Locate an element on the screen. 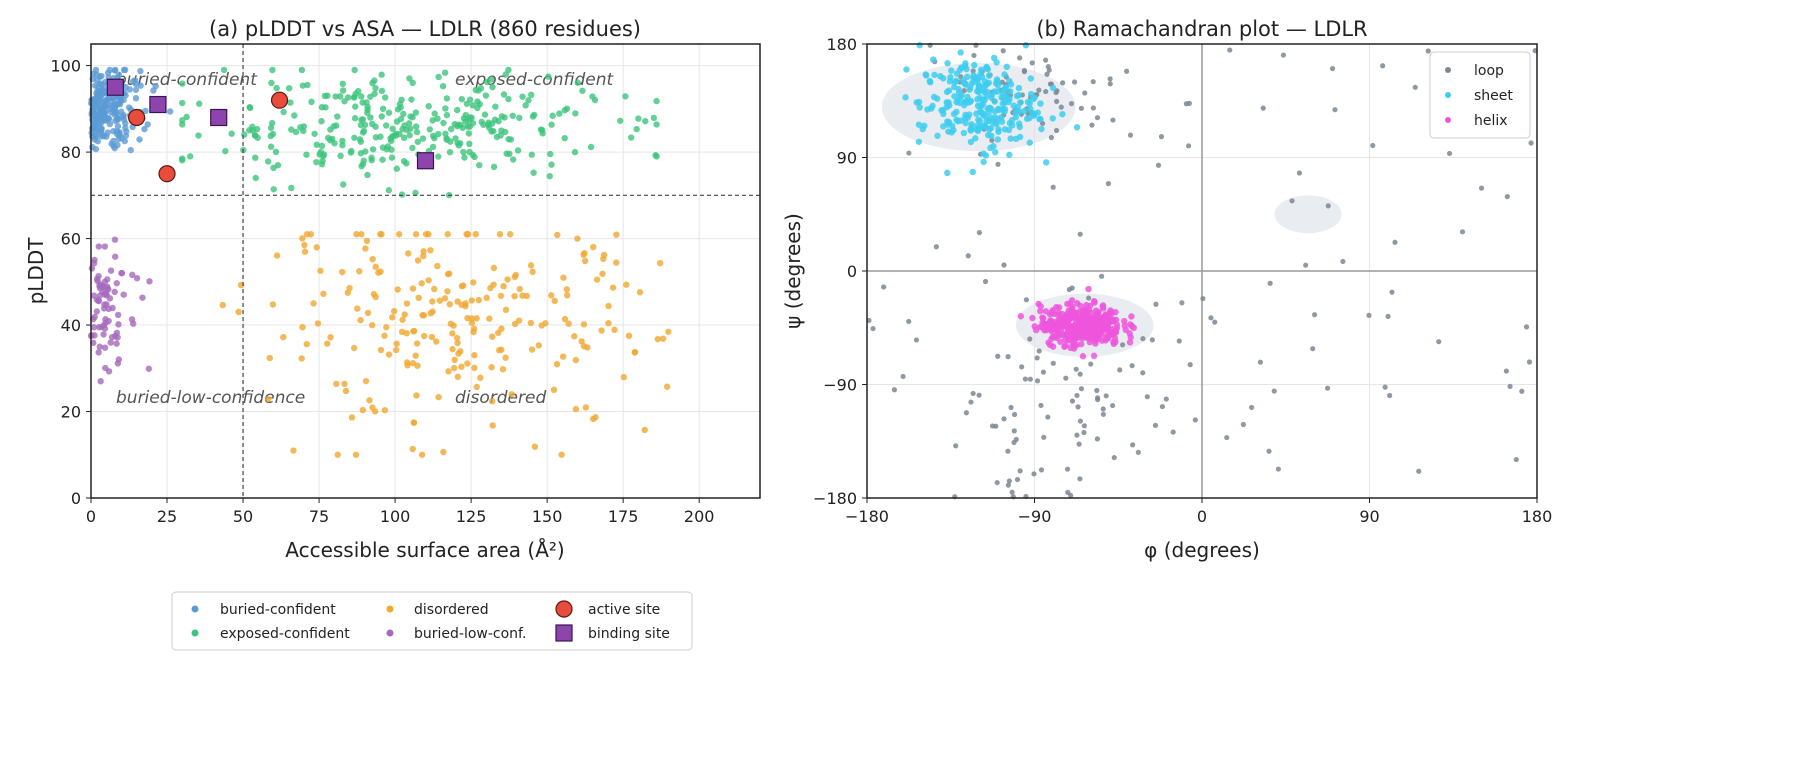 The width and height of the screenshot is (1814, 764). x-tick-label: 75 is located at coordinates (319, 516).